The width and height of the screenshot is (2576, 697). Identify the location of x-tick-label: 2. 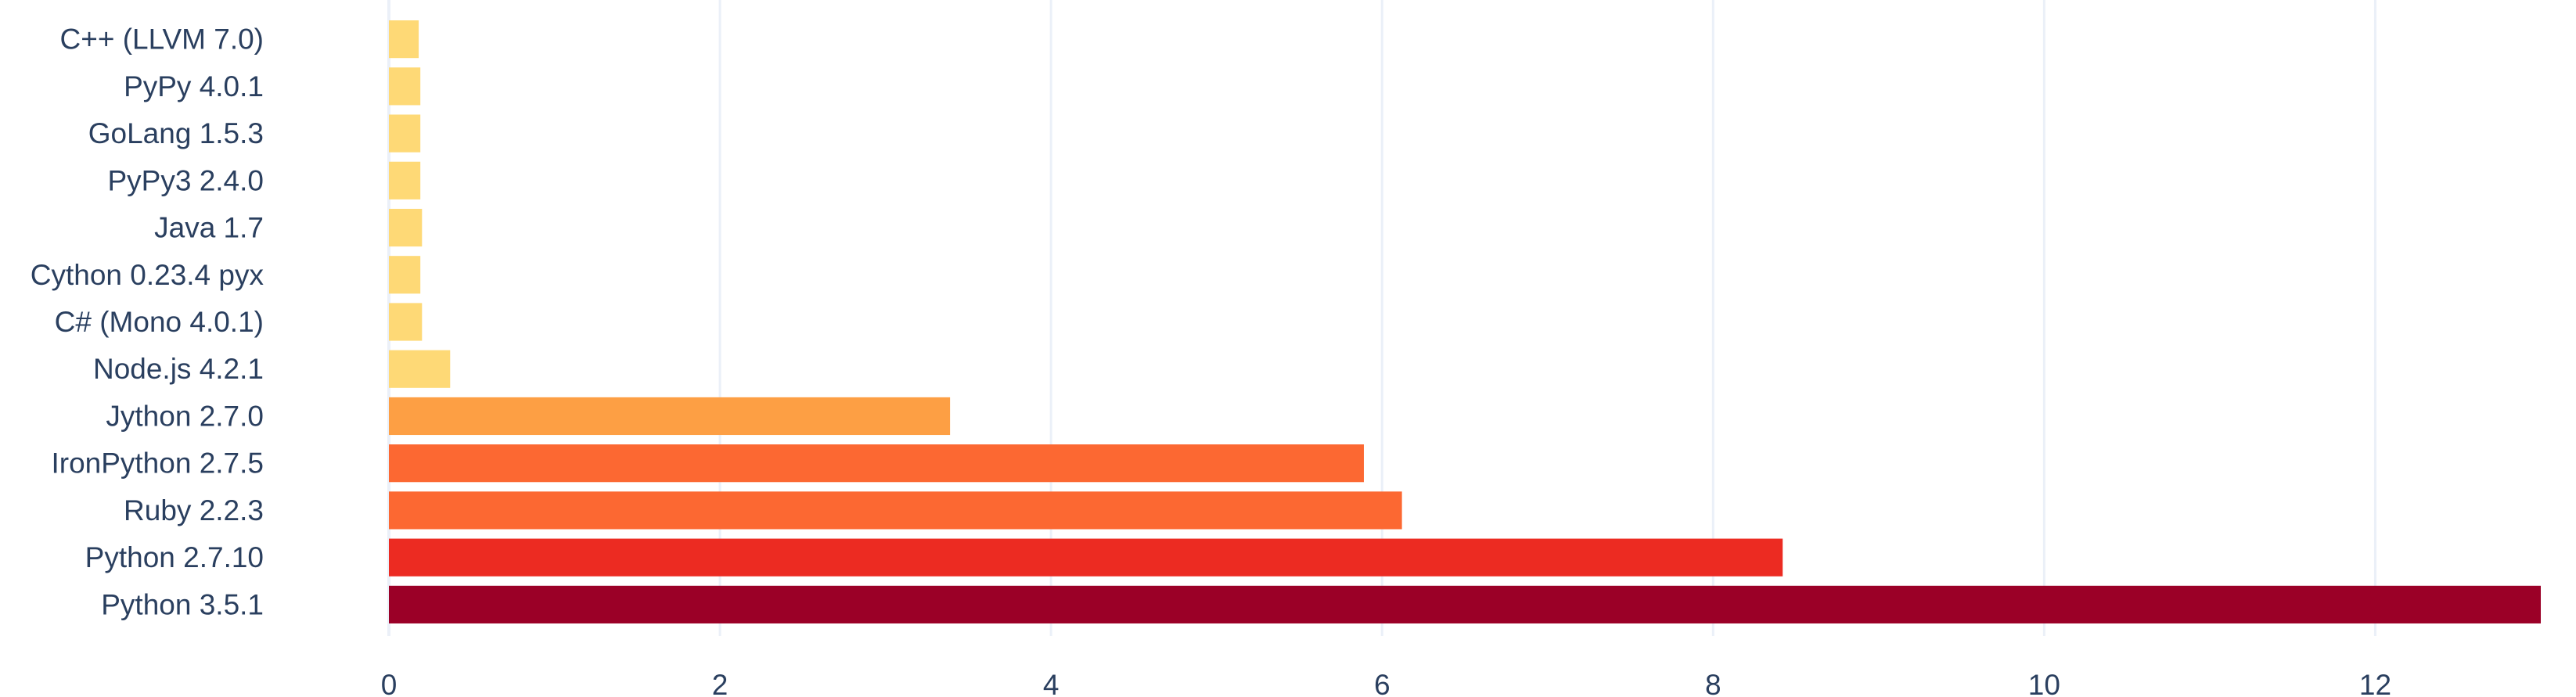
(720, 683).